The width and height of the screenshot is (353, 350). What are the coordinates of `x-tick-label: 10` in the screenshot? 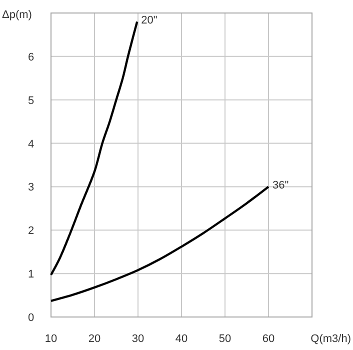 It's located at (51, 339).